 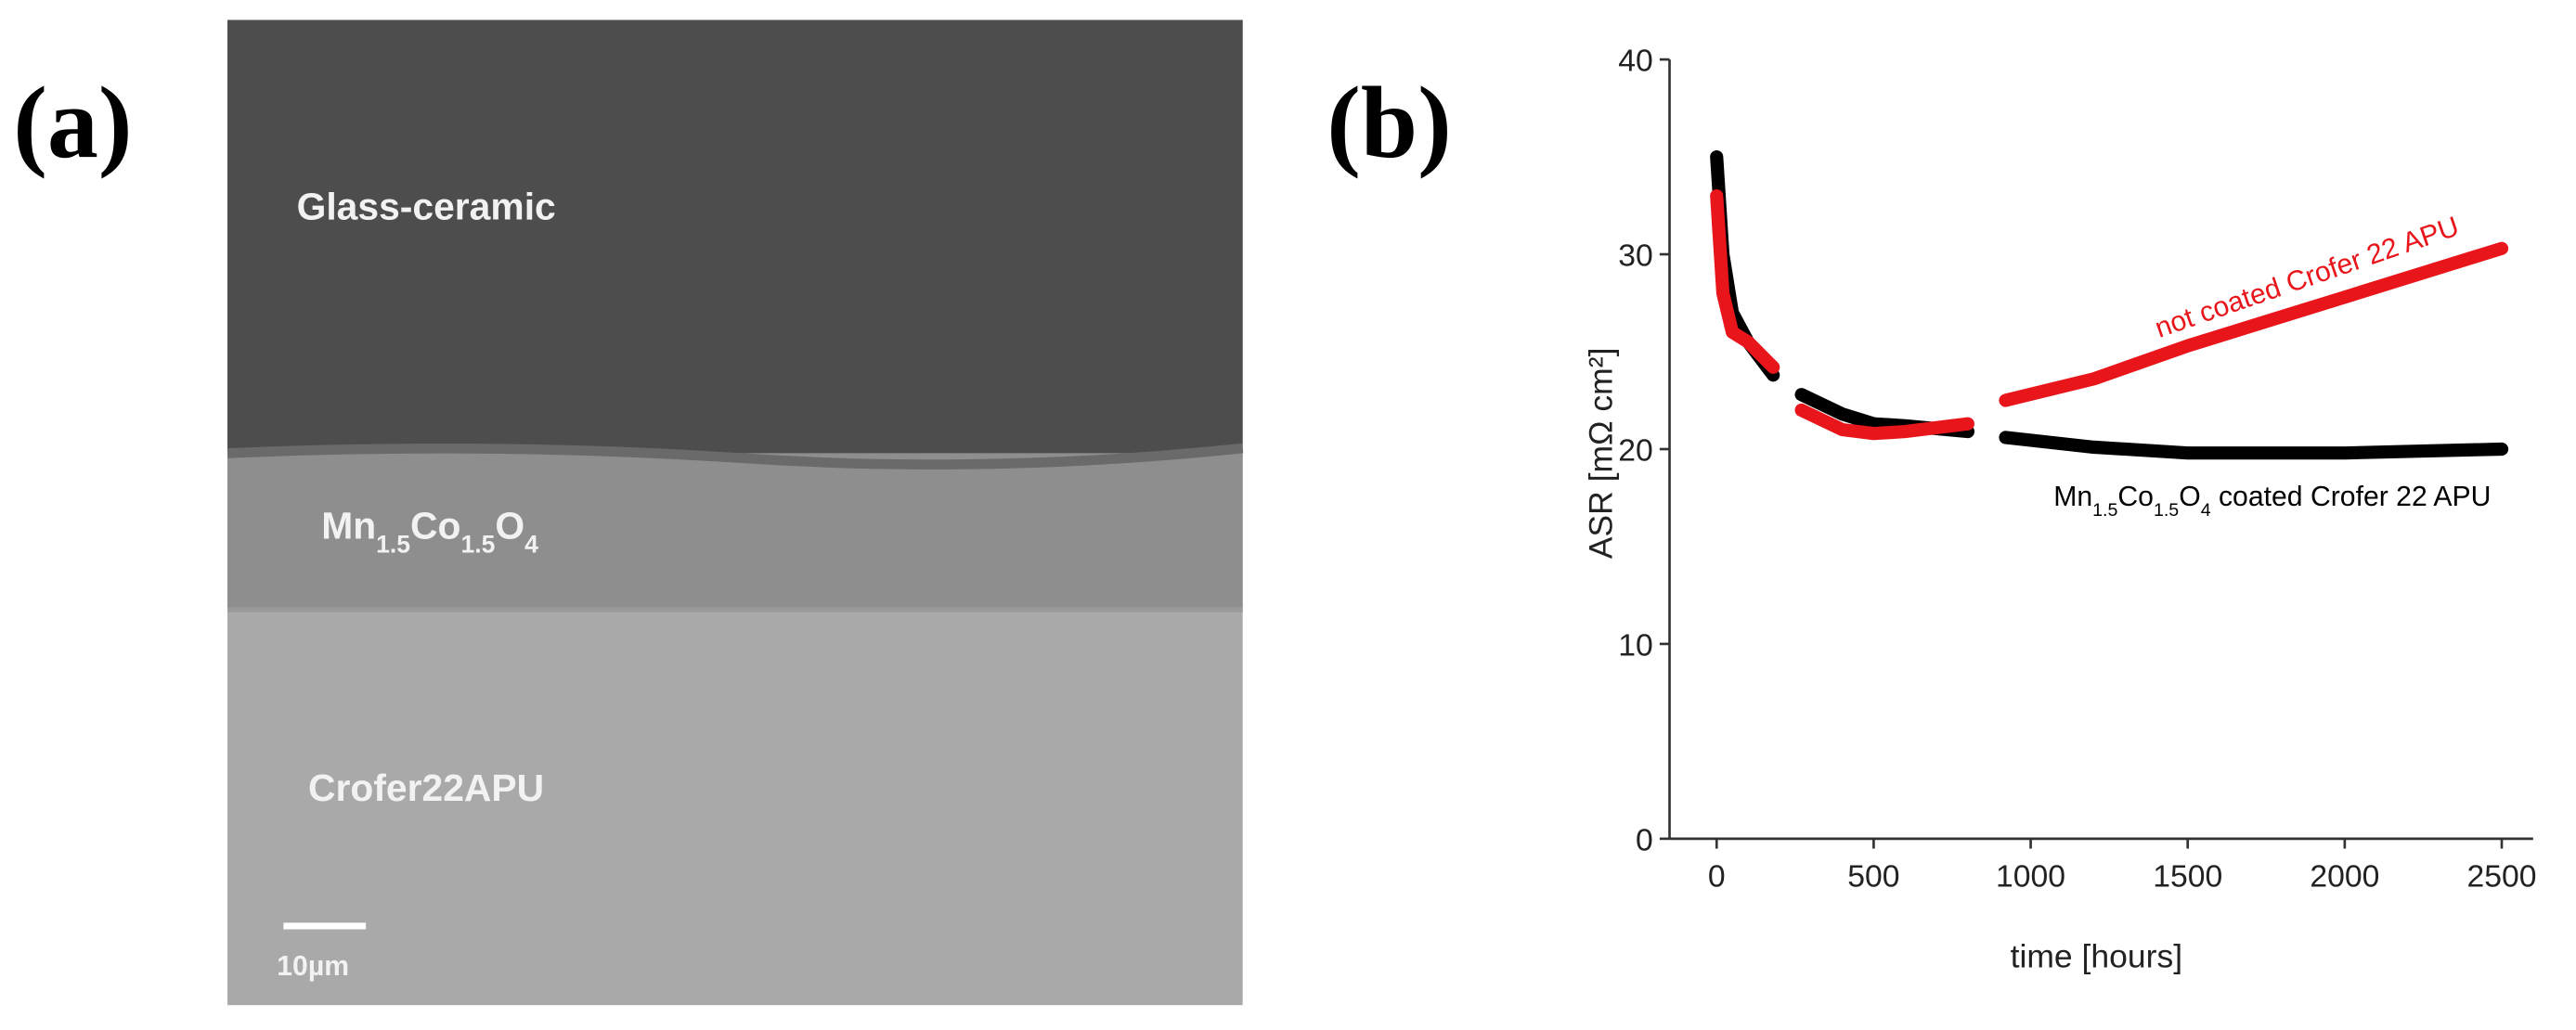 I want to click on series-label: Mn1.5Co1.5O4 coated Crofer 22 APU, so click(x=2272, y=501).